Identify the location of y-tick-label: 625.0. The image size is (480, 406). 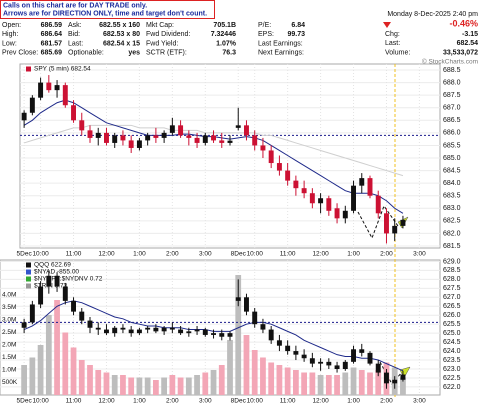
(452, 333).